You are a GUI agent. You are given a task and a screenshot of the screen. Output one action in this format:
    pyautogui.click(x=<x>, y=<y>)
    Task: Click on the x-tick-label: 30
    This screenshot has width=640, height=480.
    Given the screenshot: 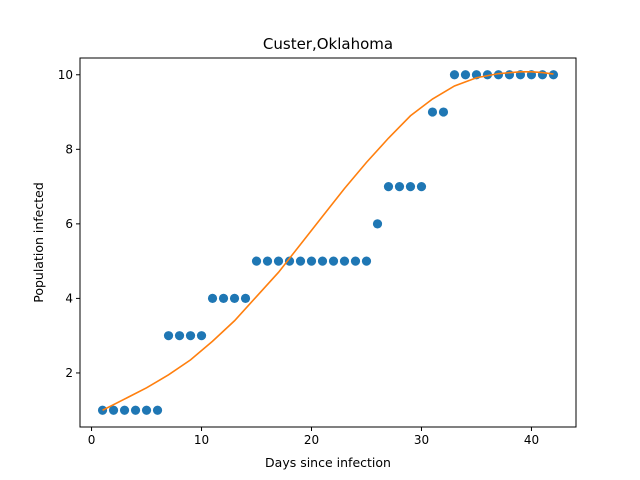 What is the action you would take?
    pyautogui.click(x=421, y=440)
    